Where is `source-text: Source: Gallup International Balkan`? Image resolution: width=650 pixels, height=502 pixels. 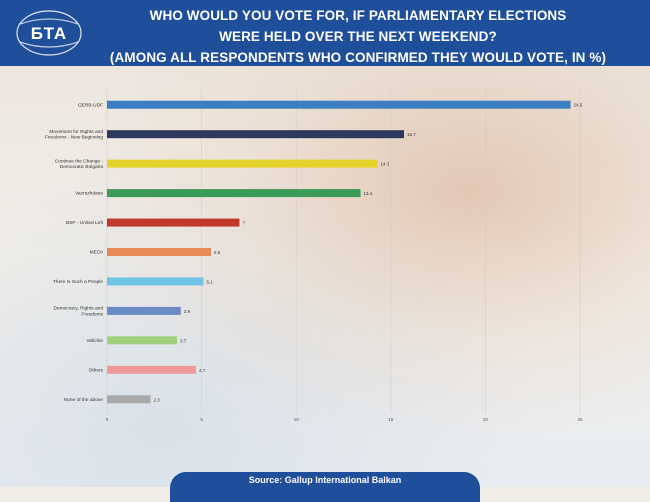 source-text: Source: Gallup International Balkan is located at coordinates (325, 480).